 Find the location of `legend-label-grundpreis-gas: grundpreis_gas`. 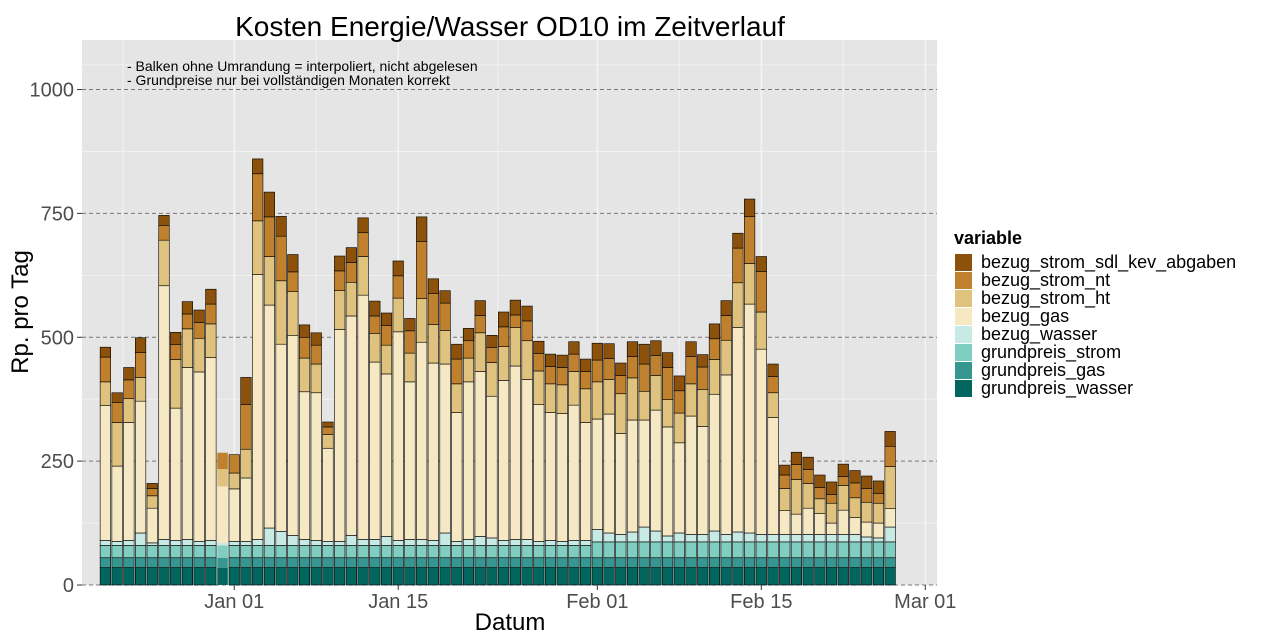

legend-label-grundpreis-gas: grundpreis_gas is located at coordinates (1043, 370).